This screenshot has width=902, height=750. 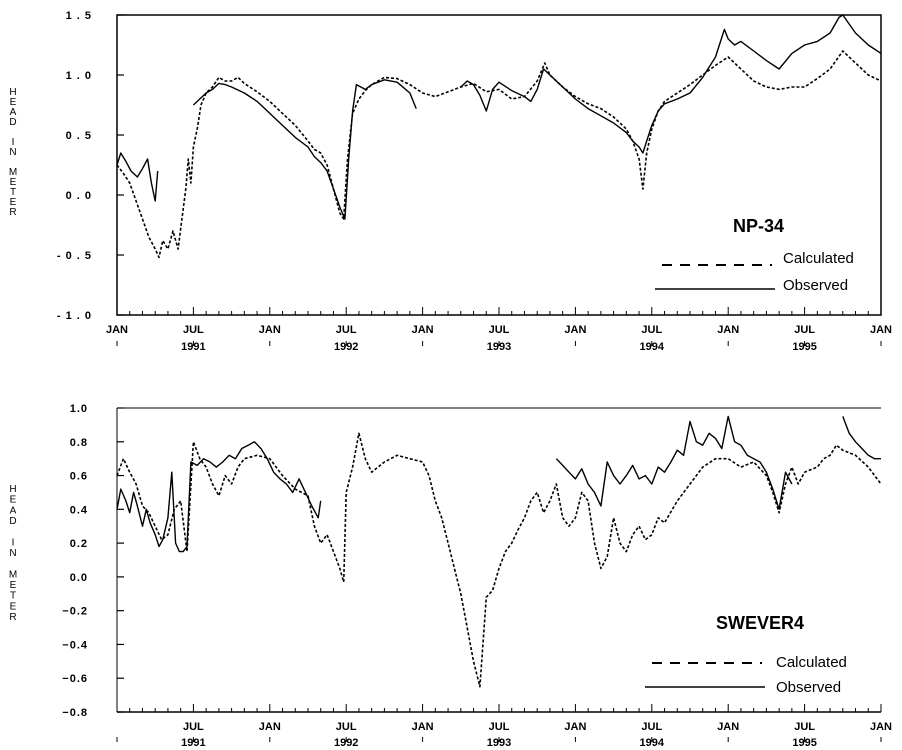 What do you see at coordinates (90, 166) in the screenshot?
I see `y-axis: - 1 . 0 - 0 . 5 0 . 0 0 . 5 1 . 0 1 . 5` at bounding box center [90, 166].